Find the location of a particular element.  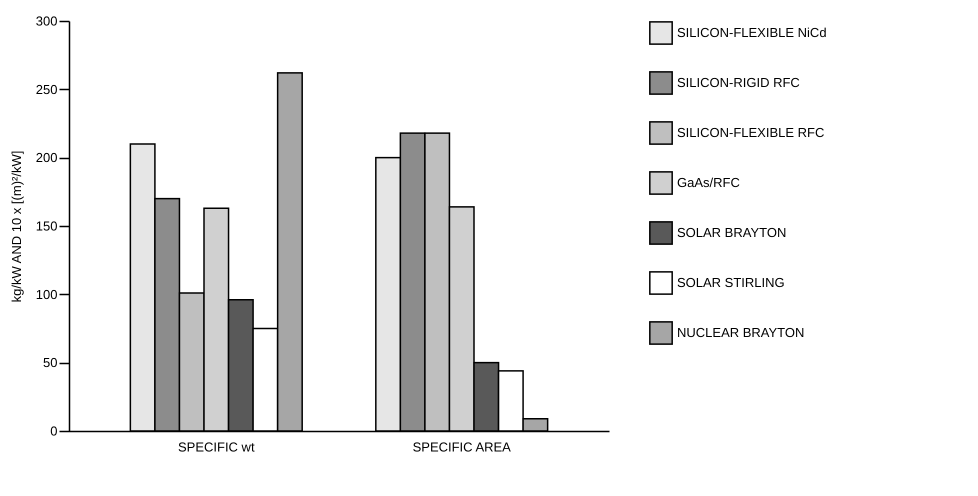

y-tick-label: 50 is located at coordinates (50, 362).